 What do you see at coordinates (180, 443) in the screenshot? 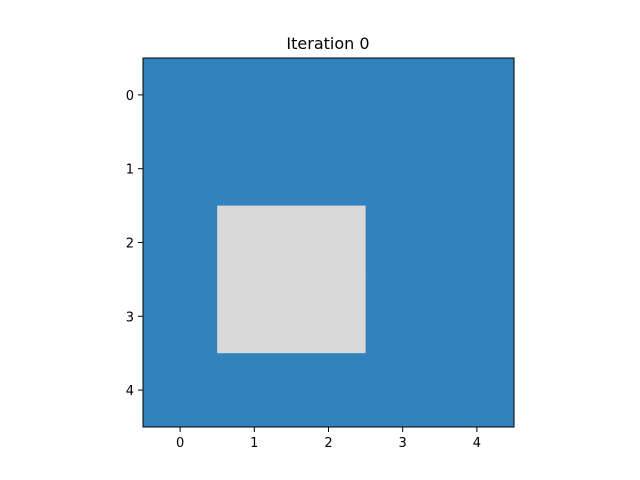
I see `x-tick-label: 0` at bounding box center [180, 443].